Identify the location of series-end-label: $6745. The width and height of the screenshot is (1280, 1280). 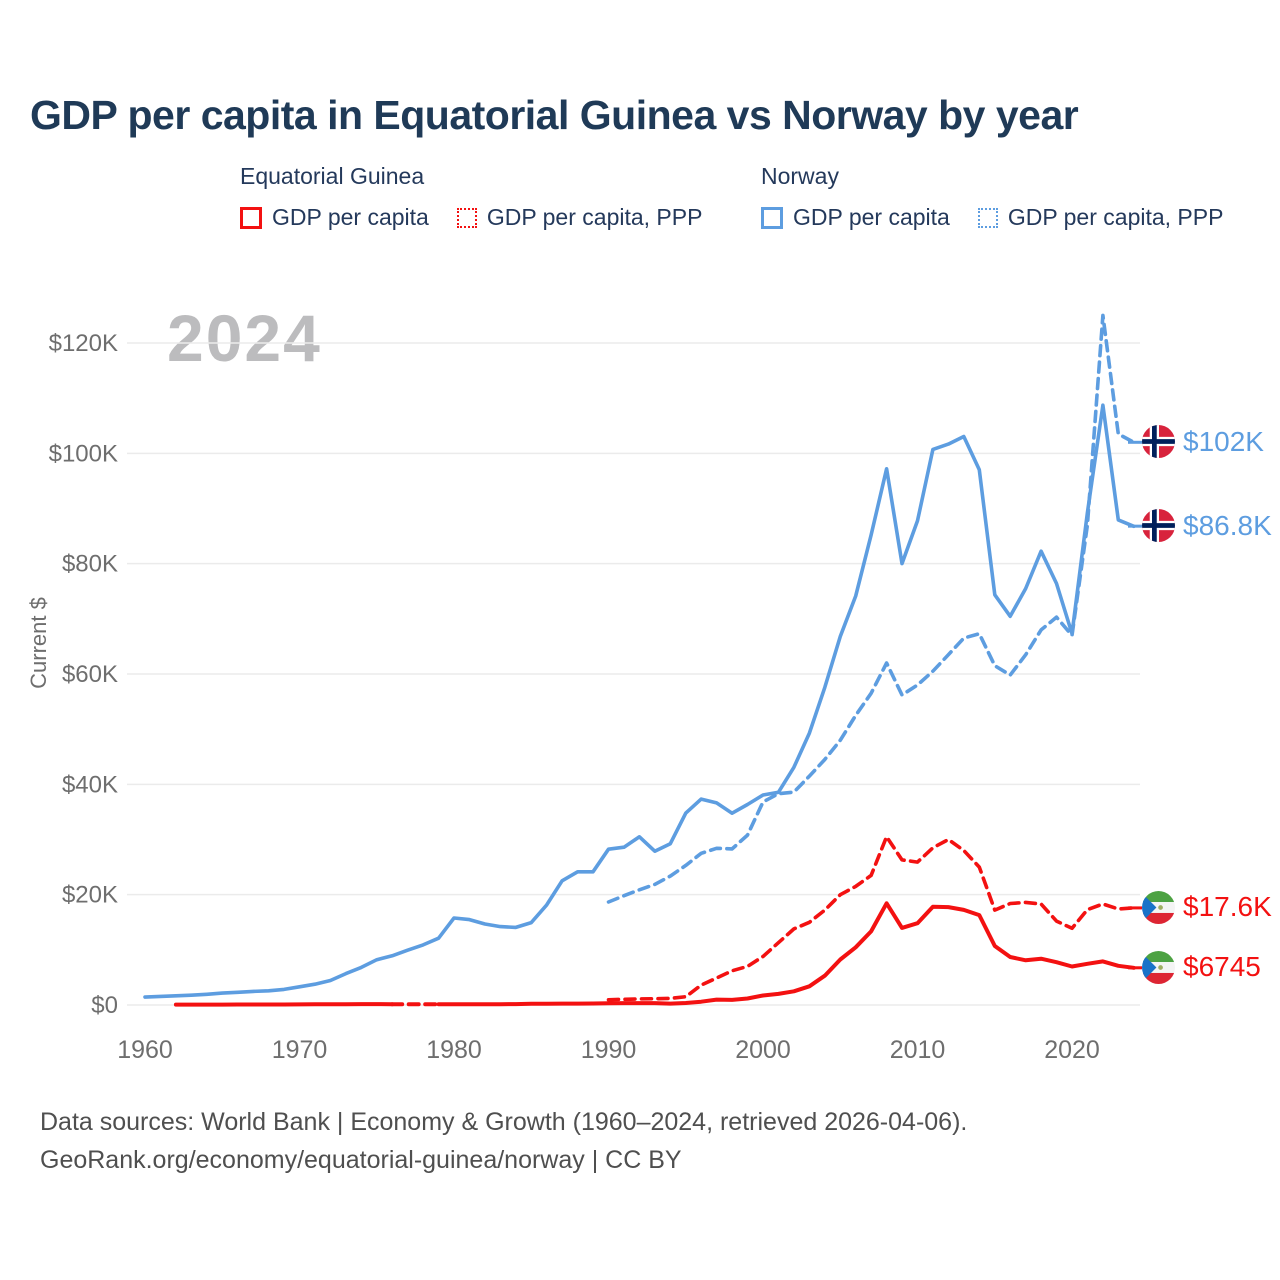
(1201, 967).